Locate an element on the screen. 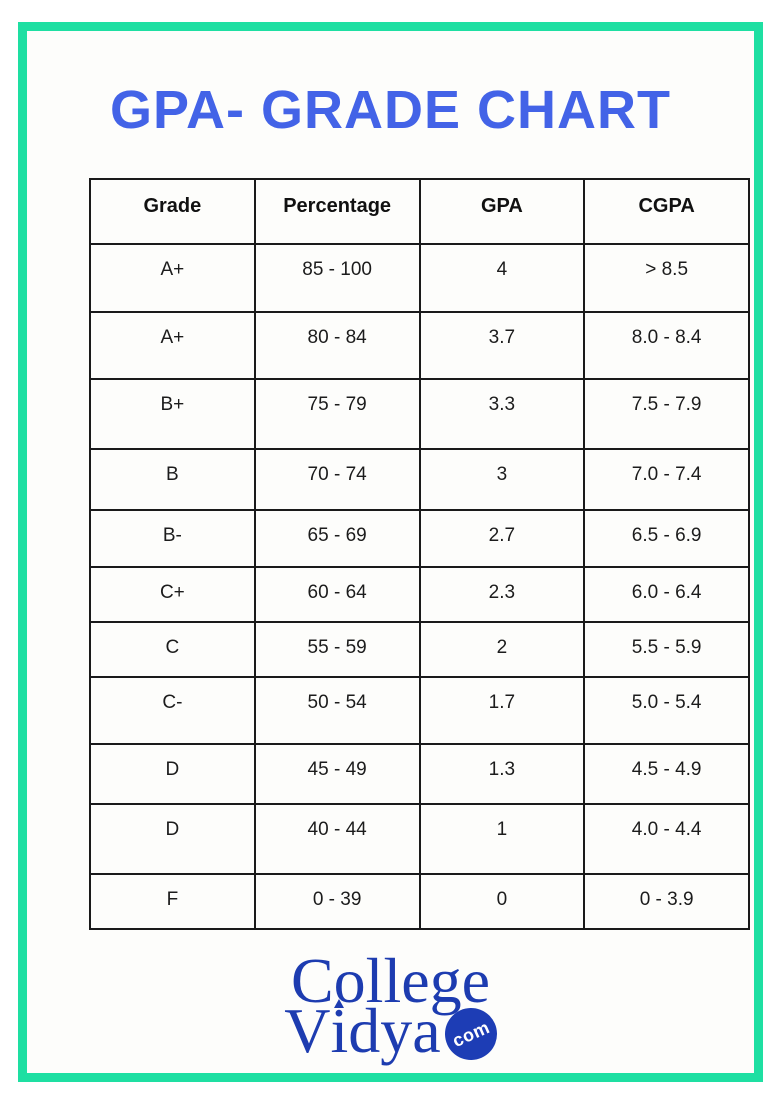  column-header-gpa: GPA is located at coordinates (502, 211).